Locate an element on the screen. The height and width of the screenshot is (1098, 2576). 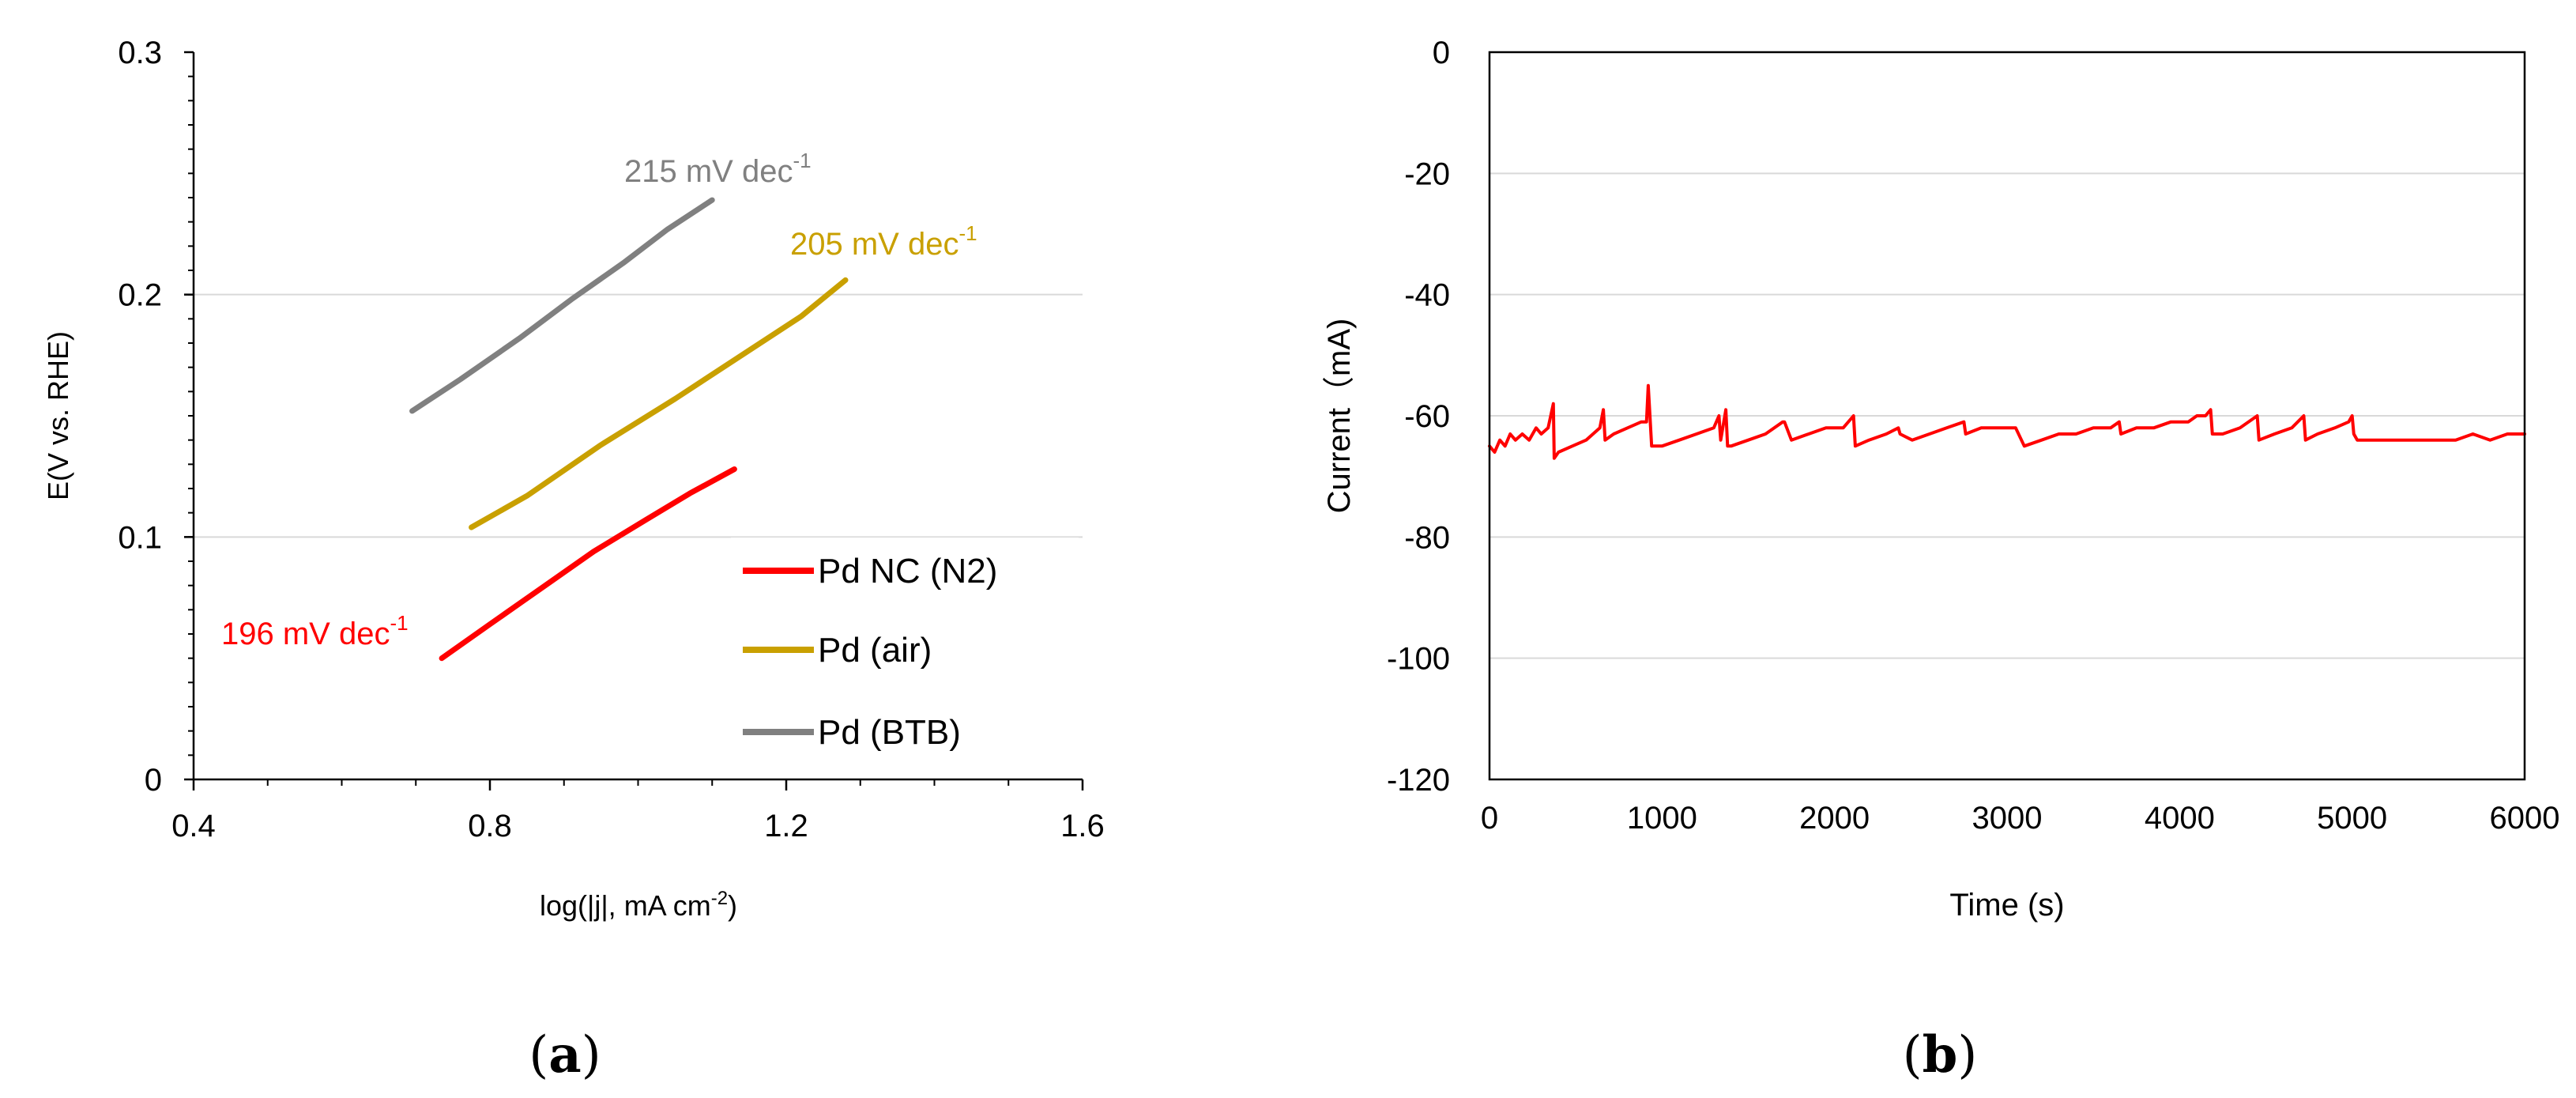
panel-b-y-tick-labels: 0 -20 -40 -60 -80 -100 -120 is located at coordinates (1418, 417).